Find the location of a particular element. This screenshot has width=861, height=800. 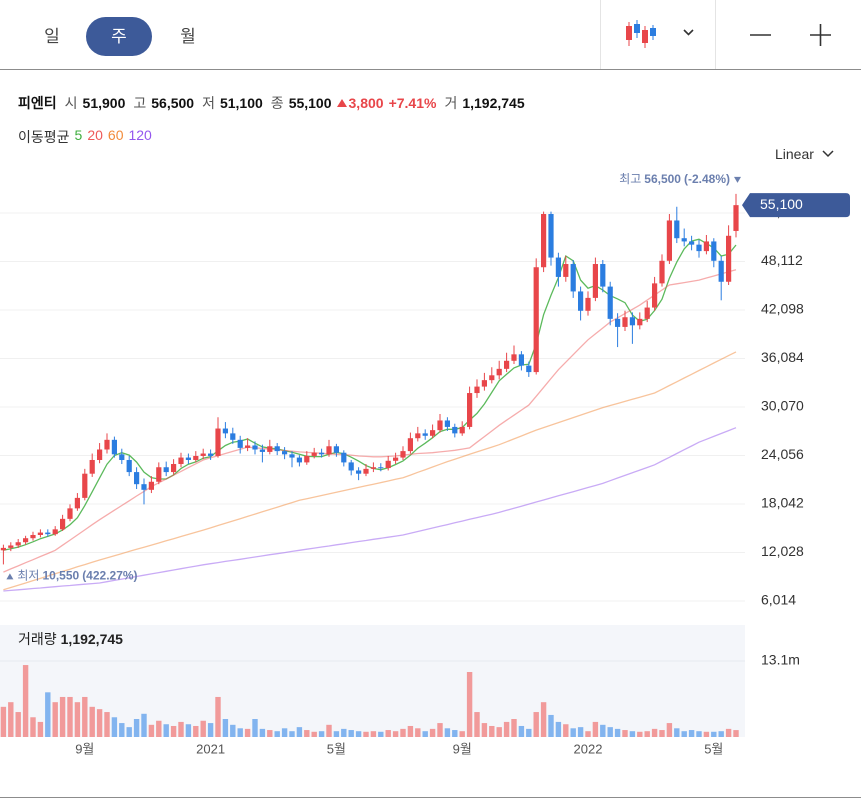

zoom-in-button is located at coordinates (820, 35).